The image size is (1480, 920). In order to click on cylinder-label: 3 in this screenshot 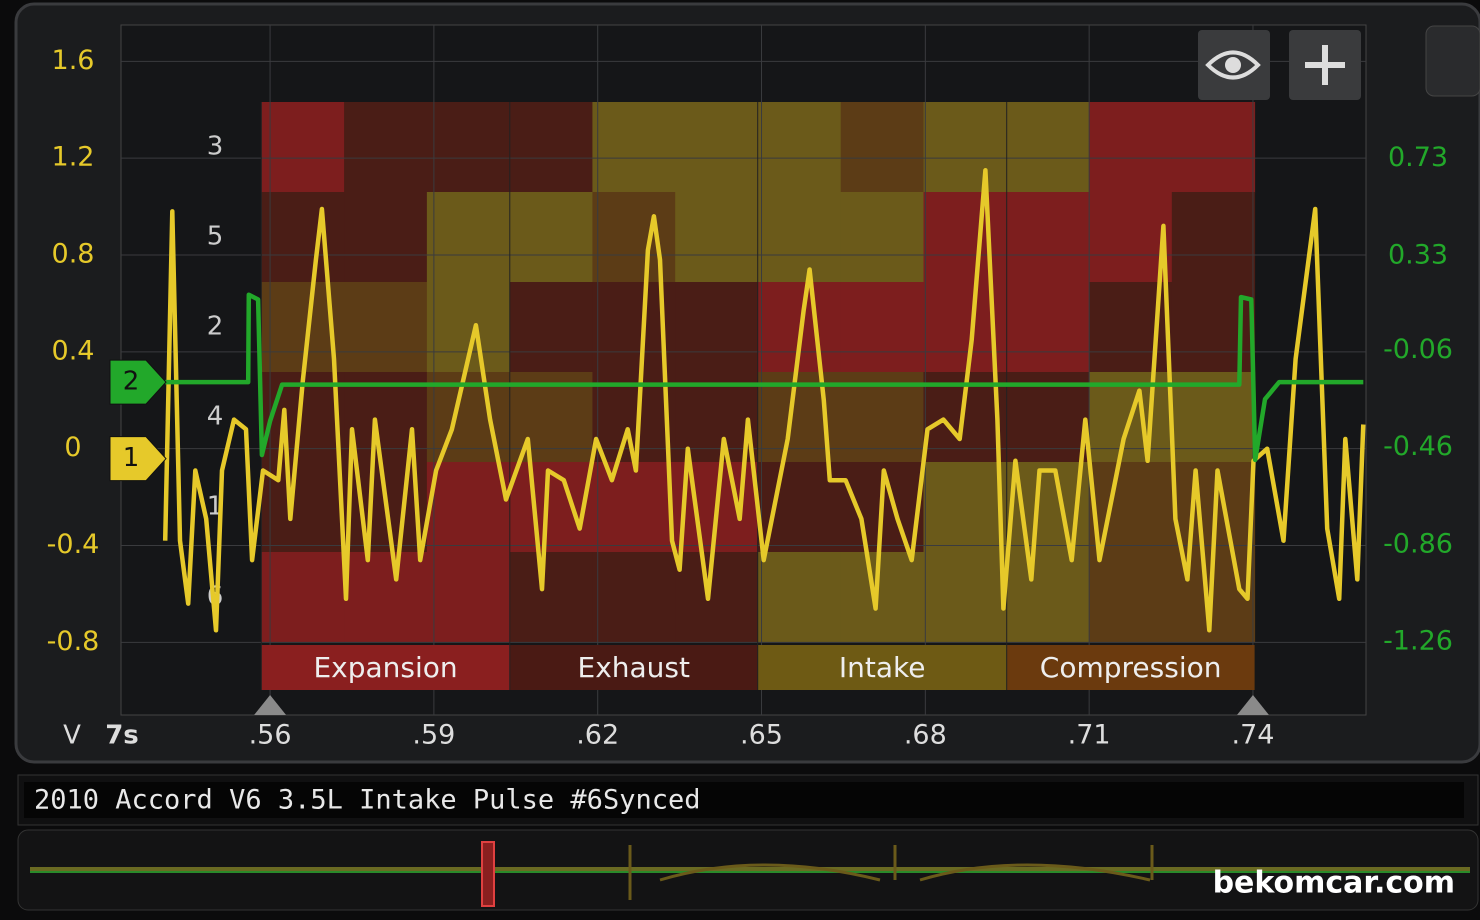, I will do `click(215, 147)`.